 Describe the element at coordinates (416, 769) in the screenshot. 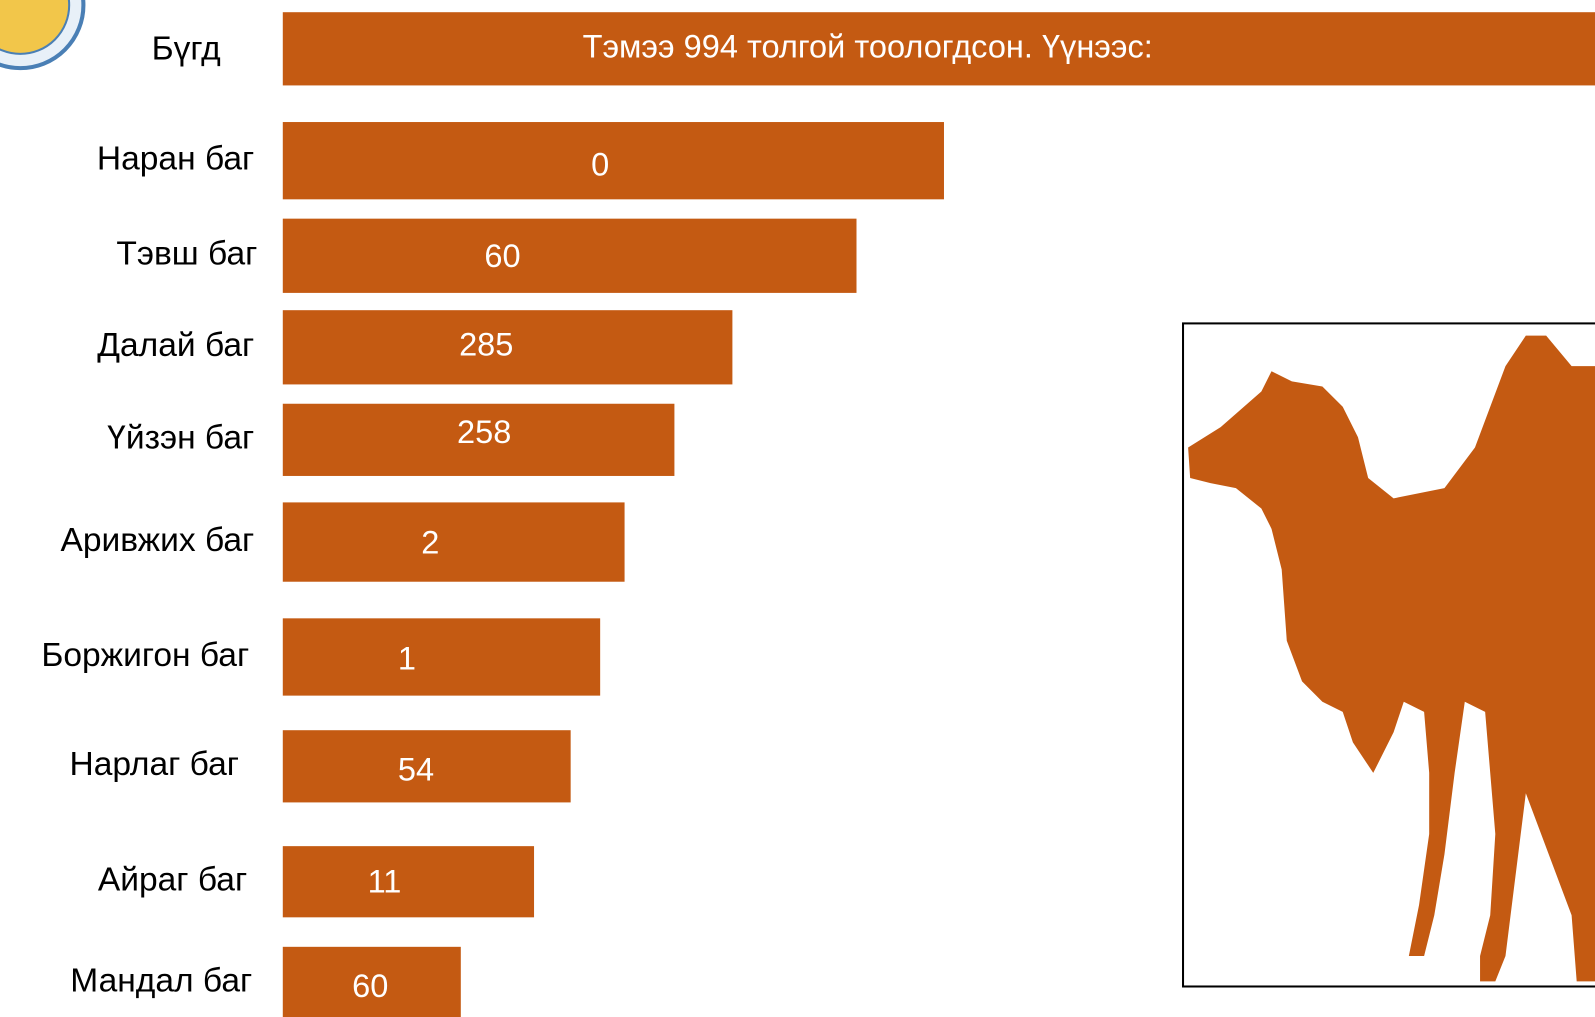

I see `row-value: 54` at that location.